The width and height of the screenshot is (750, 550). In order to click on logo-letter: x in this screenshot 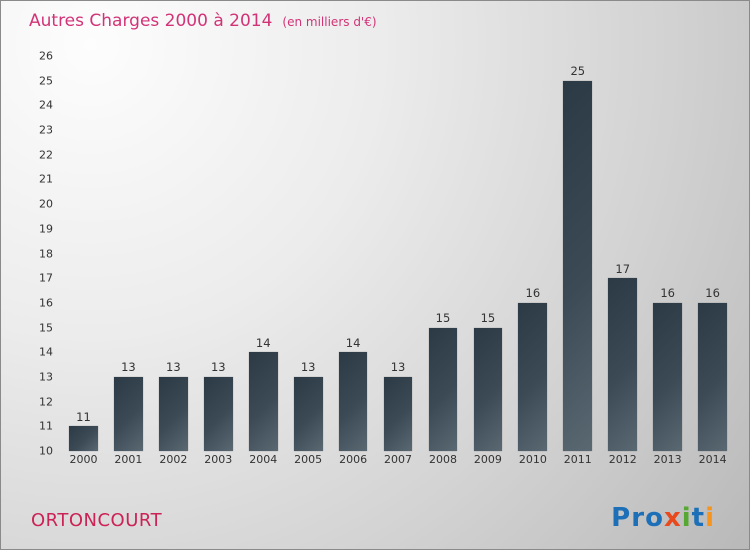, I will do `click(672, 518)`.